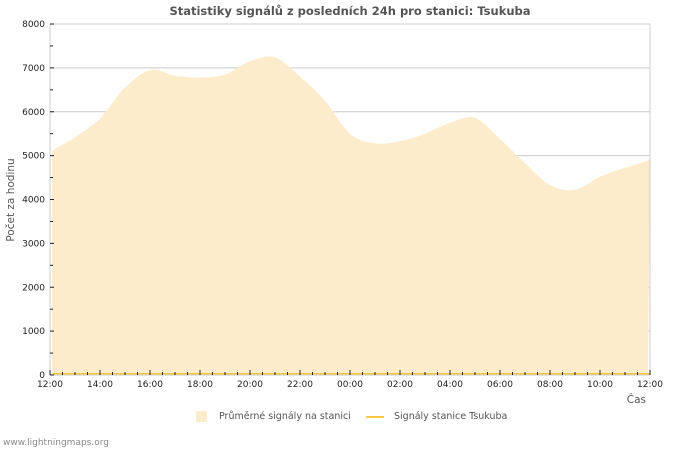 The width and height of the screenshot is (700, 450). Describe the element at coordinates (450, 385) in the screenshot. I see `x-tick-label: 04:00` at that location.